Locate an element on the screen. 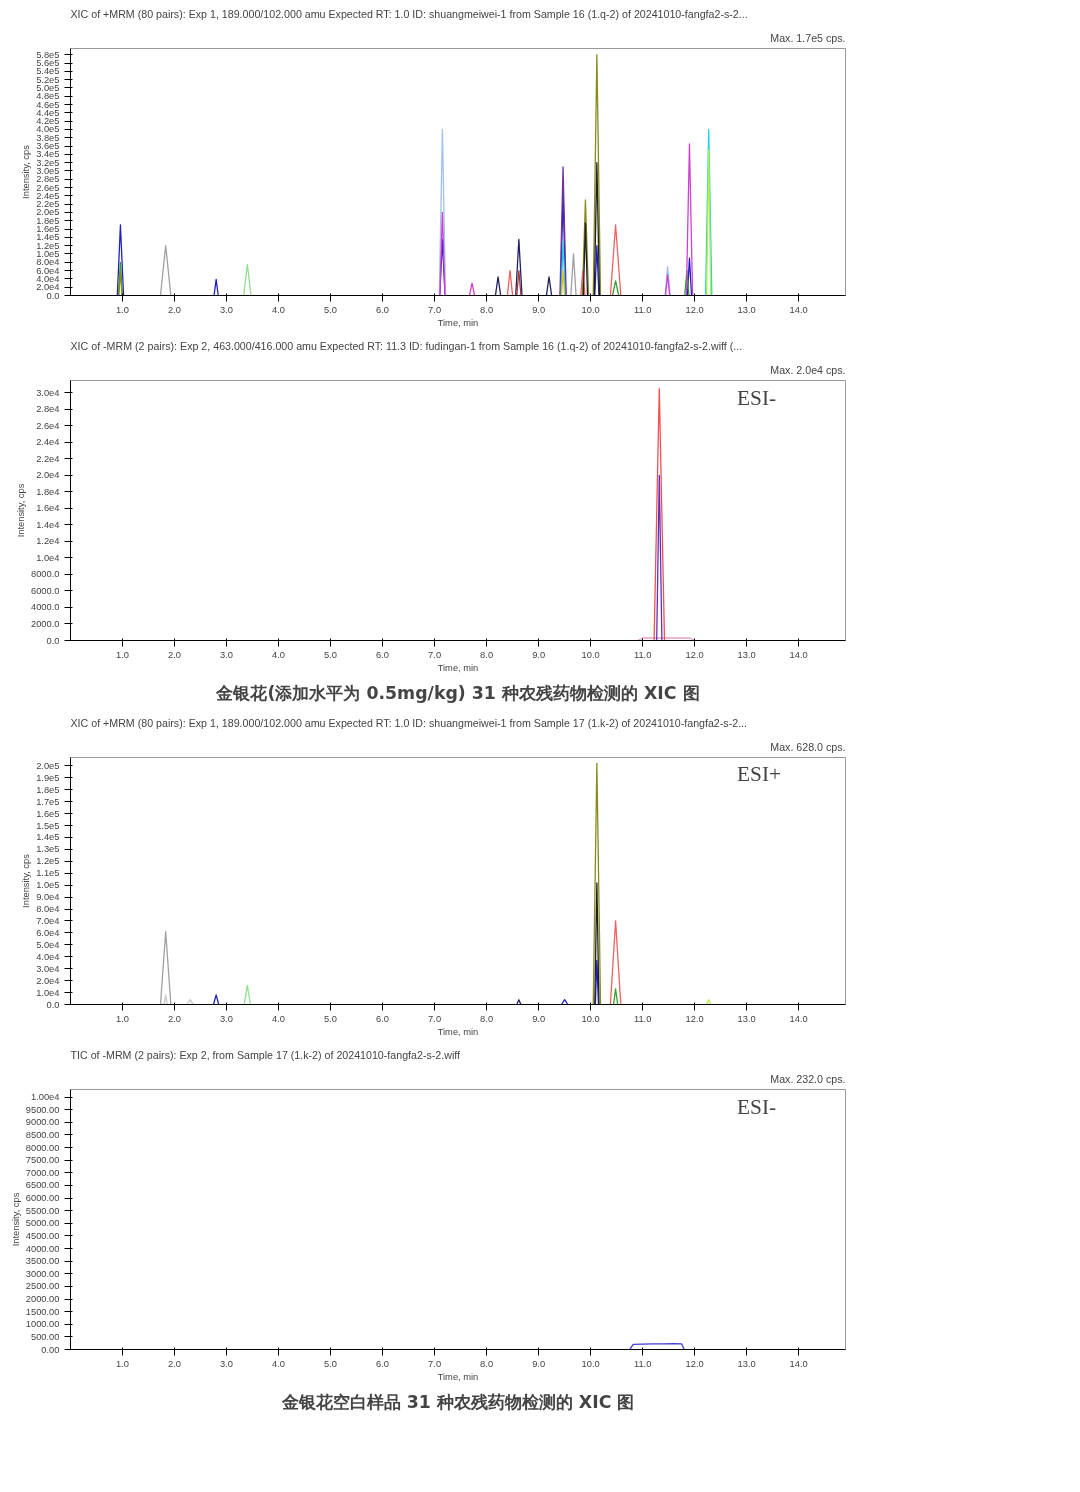  y-tick-label: 2.0e5 is located at coordinates (48, 765).